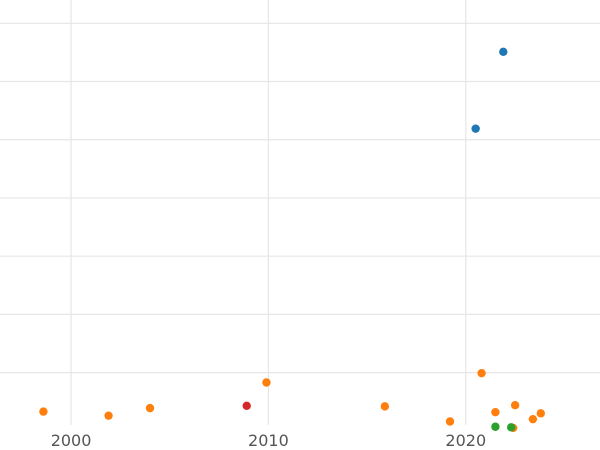 The width and height of the screenshot is (600, 450). I want to click on x-tick-label: 2000, so click(71, 440).